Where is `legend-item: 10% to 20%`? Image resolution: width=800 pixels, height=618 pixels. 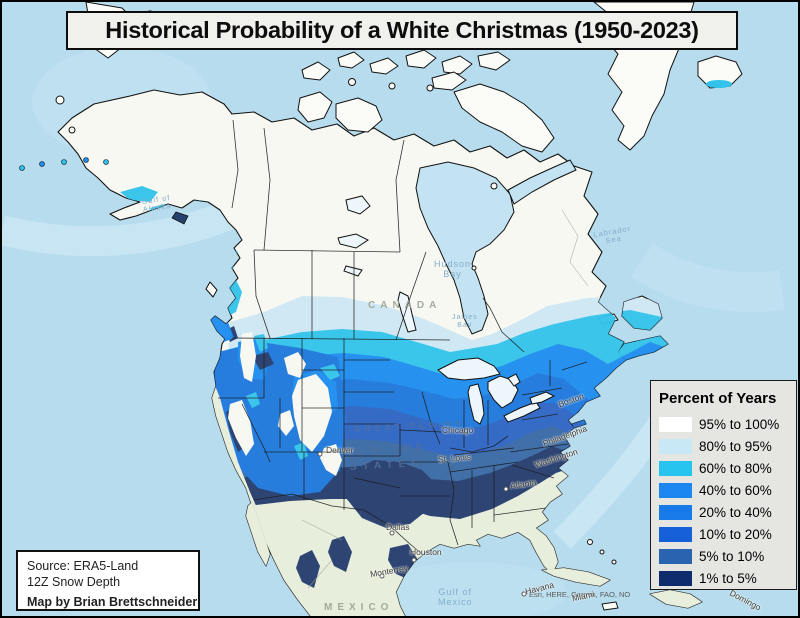
legend-item: 10% to 20% is located at coordinates (723, 534).